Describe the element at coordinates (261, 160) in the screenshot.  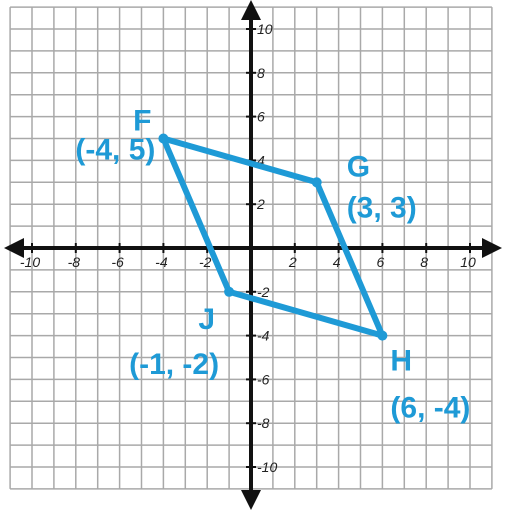
I see `y-tick-label: 4` at that location.